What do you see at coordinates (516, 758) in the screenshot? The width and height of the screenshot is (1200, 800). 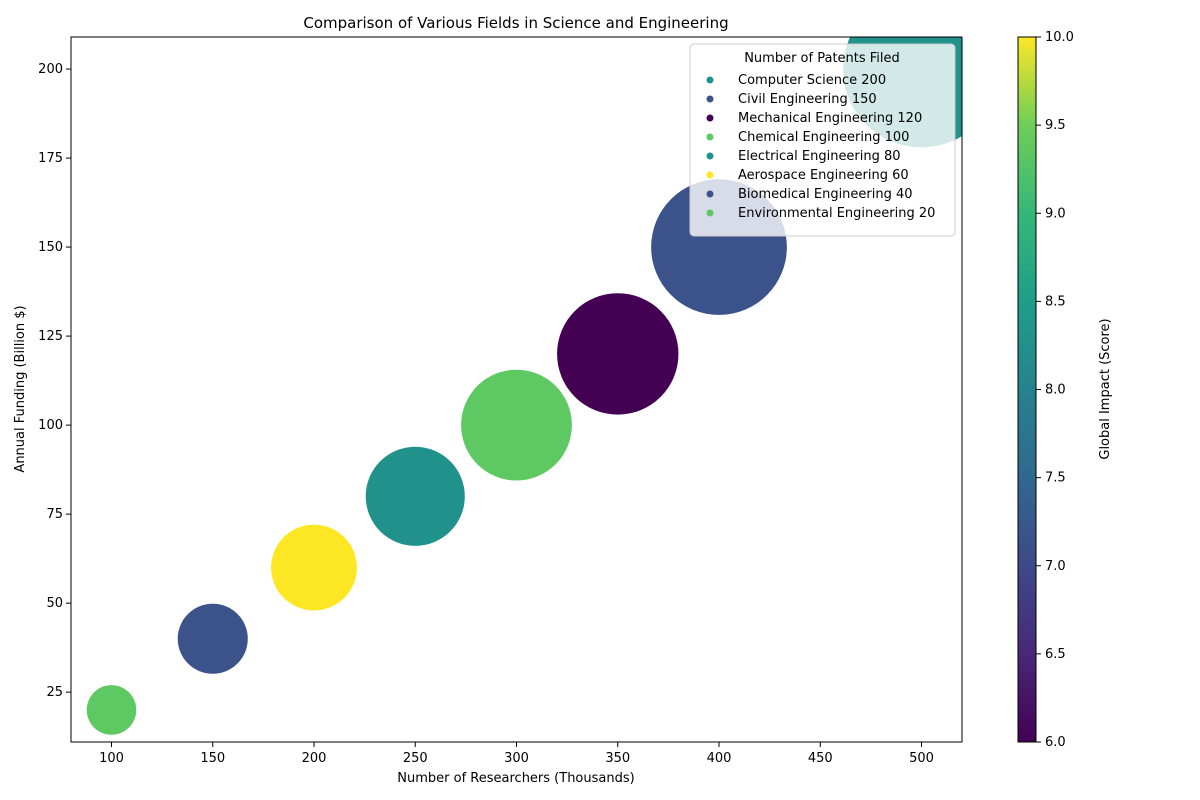 I see `x-tick-label: 300` at bounding box center [516, 758].